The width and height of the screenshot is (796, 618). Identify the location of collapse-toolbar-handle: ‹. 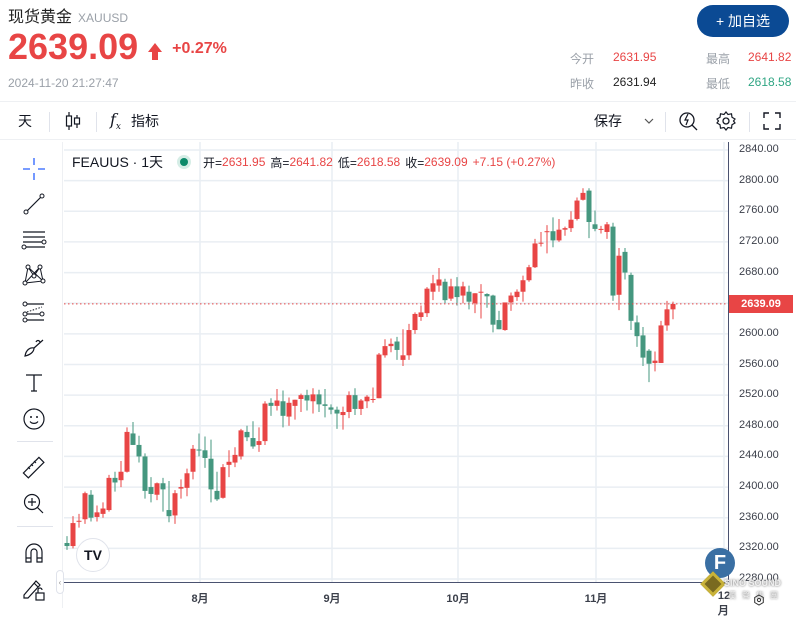
(60, 582).